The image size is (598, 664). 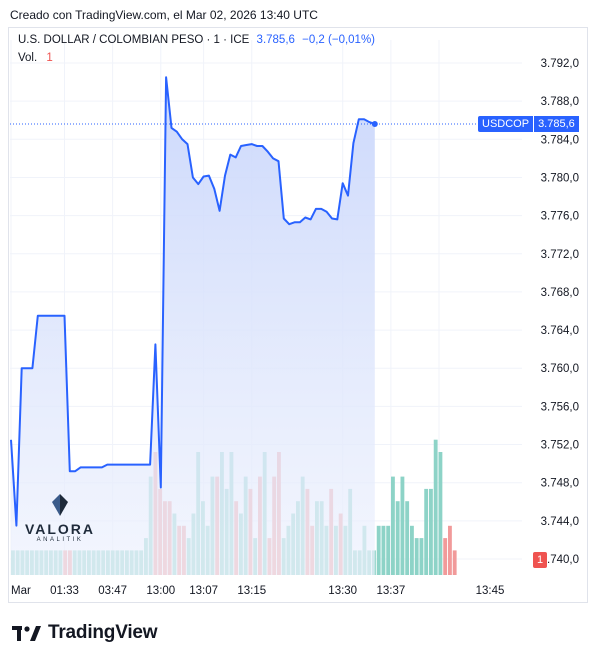 I want to click on y-tick-label: 3.780,0, so click(x=560, y=178).